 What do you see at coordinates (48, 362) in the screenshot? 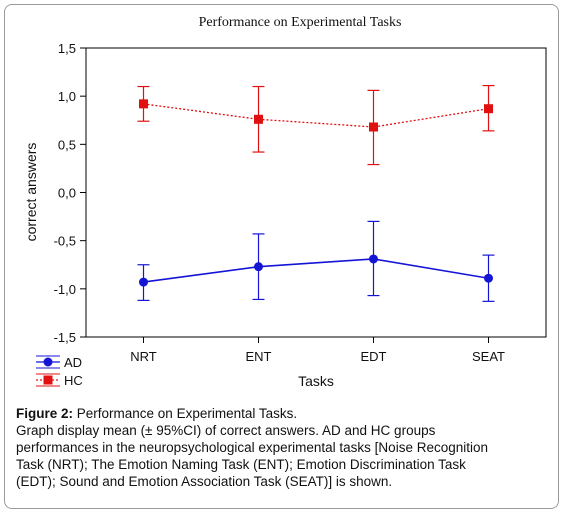
I see `legend-ad-marker` at bounding box center [48, 362].